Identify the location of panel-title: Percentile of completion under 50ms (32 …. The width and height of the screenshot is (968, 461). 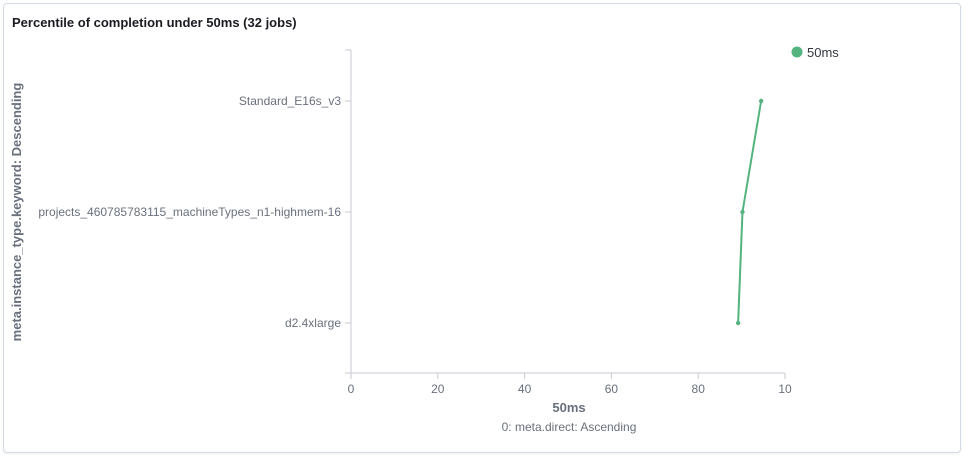
(154, 22).